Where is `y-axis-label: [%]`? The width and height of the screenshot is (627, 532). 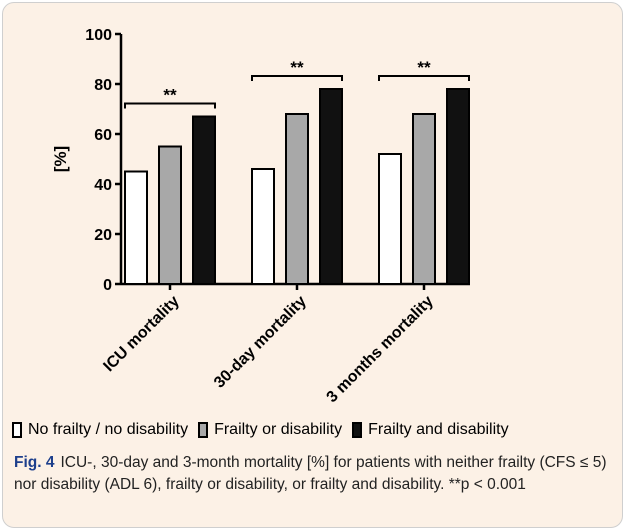 y-axis-label: [%] is located at coordinates (60, 159).